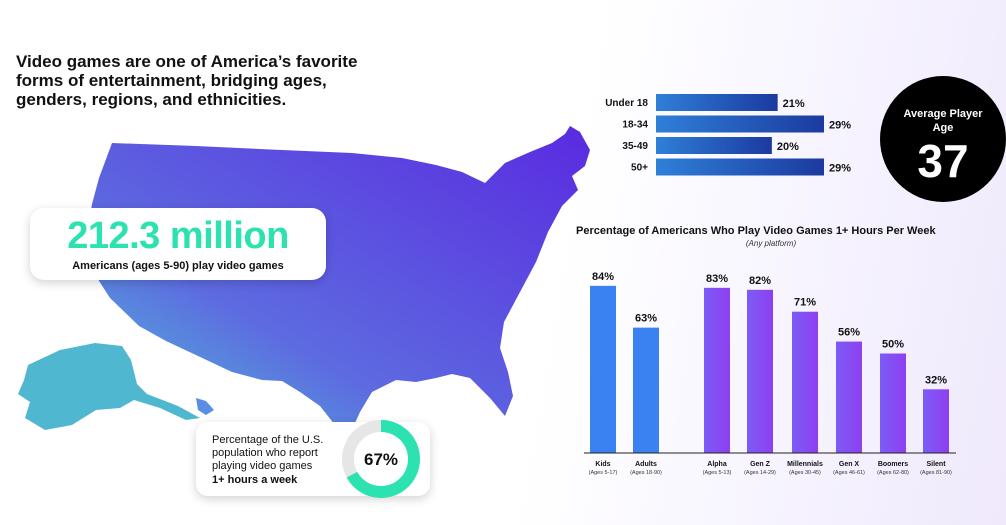 This screenshot has width=1006, height=525. What do you see at coordinates (626, 103) in the screenshot?
I see `age-category-label: Under 18` at bounding box center [626, 103].